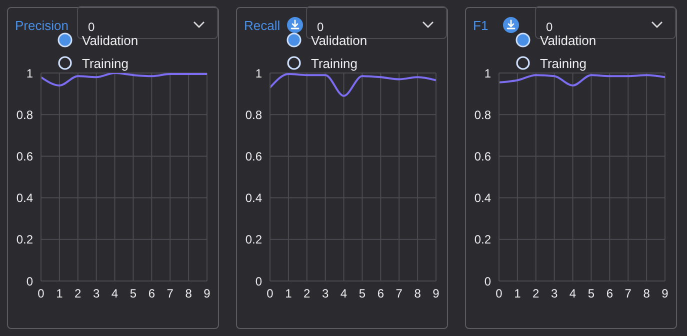 Image resolution: width=687 pixels, height=336 pixels. What do you see at coordinates (41, 25) in the screenshot?
I see `chart-title: Precision` at bounding box center [41, 25].